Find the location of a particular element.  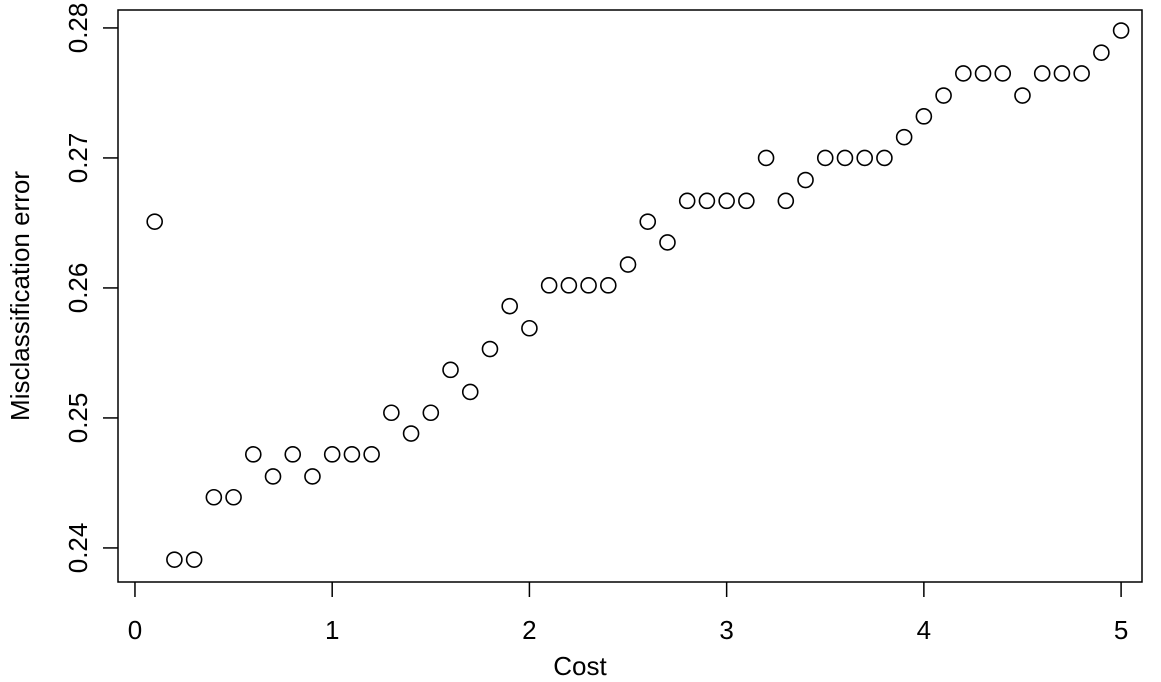

y-tick-label: 0.28 is located at coordinates (78, 28).